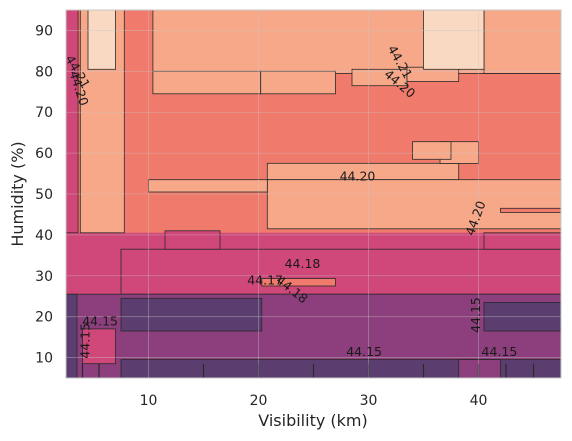 The image size is (572, 441). Describe the element at coordinates (44, 31) in the screenshot. I see `y-tick-label: 90` at that location.